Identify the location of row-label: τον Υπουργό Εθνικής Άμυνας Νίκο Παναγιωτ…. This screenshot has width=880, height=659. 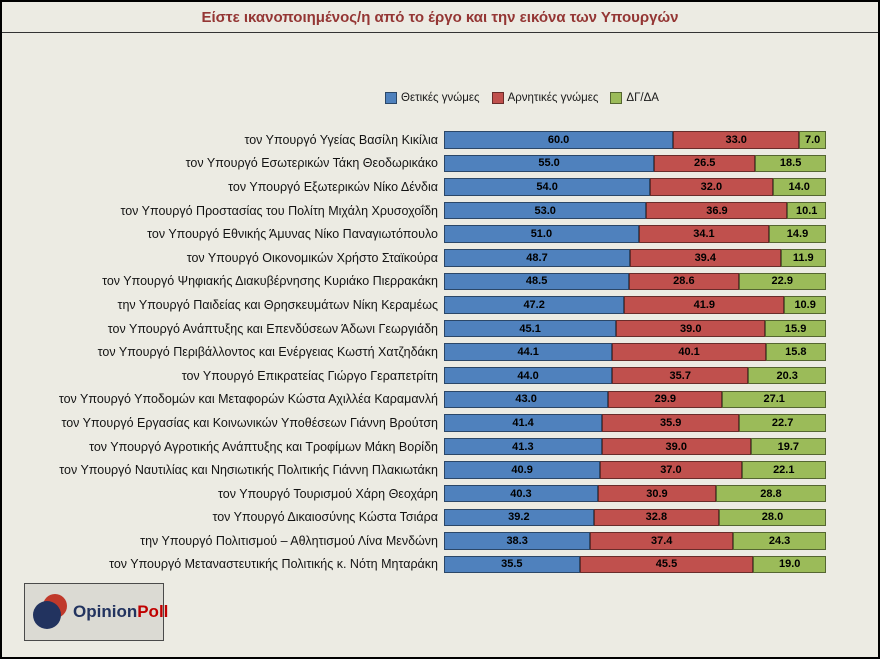
(224, 234).